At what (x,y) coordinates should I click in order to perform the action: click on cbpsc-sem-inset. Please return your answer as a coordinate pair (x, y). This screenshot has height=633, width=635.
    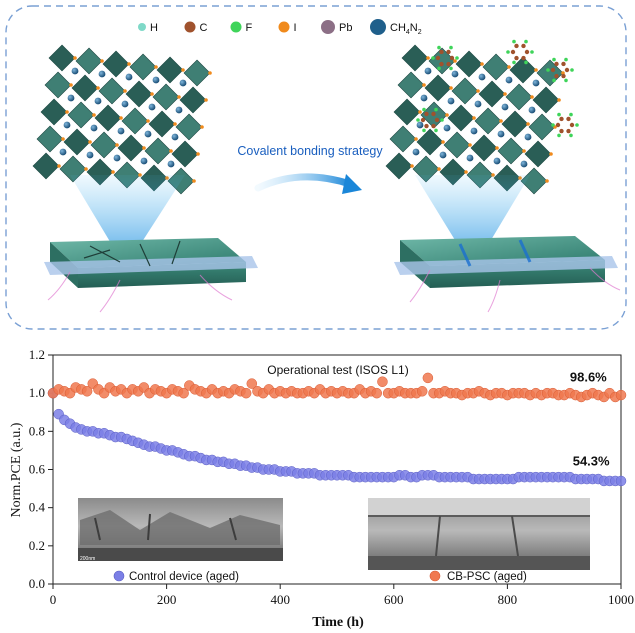
    Looking at the image, I should click on (479, 534).